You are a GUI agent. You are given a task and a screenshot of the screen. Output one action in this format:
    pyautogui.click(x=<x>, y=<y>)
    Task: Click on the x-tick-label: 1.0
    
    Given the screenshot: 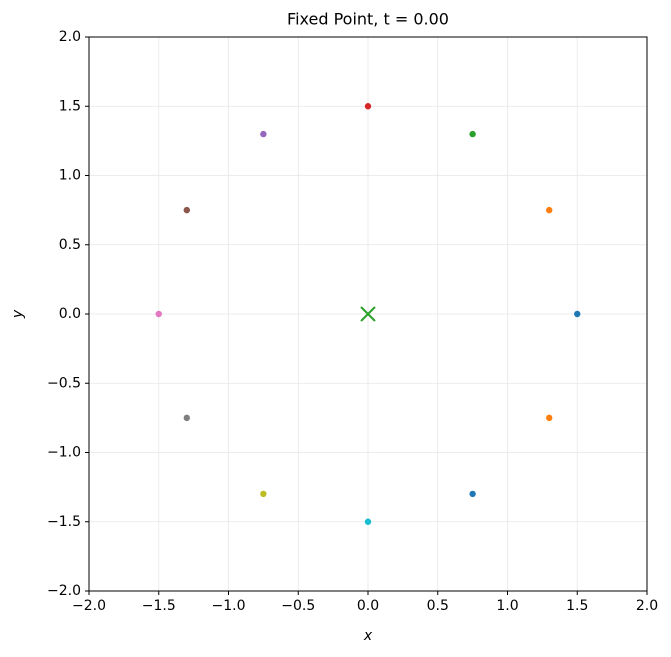 What is the action you would take?
    pyautogui.click(x=507, y=606)
    